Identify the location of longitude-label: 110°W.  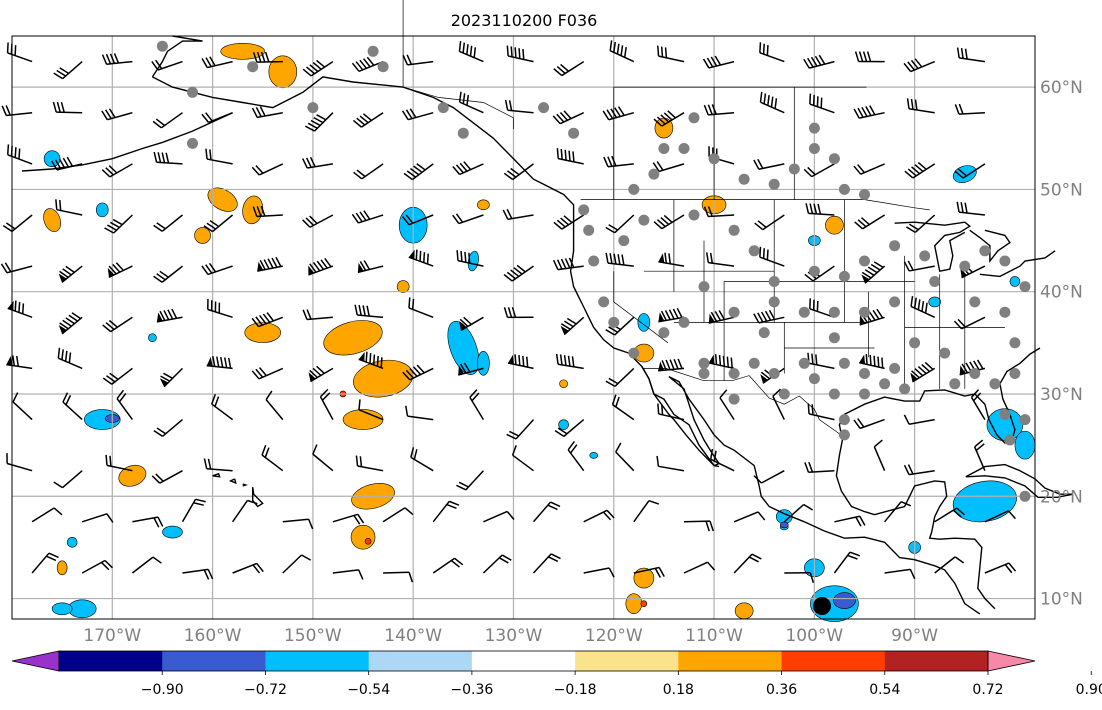
(714, 636).